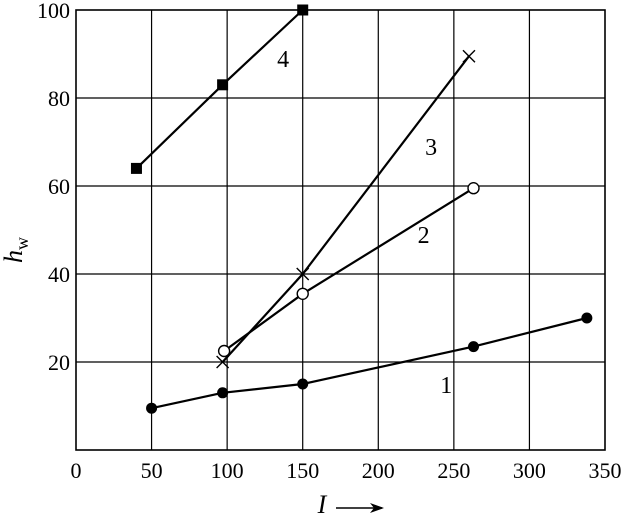  Describe the element at coordinates (348, 269) in the screenshot. I see `series-2: 2` at that location.